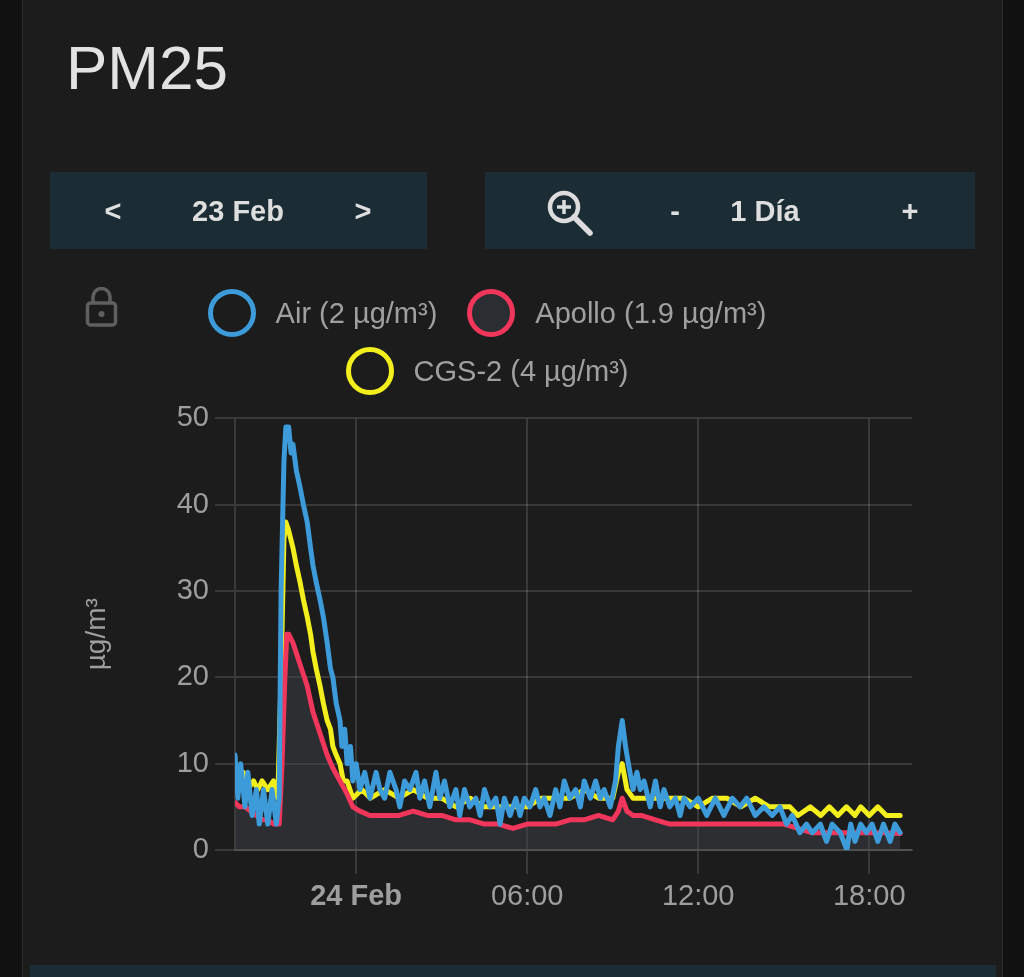 The width and height of the screenshot is (1024, 977). Describe the element at coordinates (192, 675) in the screenshot. I see `y-tick-label: 20` at that location.